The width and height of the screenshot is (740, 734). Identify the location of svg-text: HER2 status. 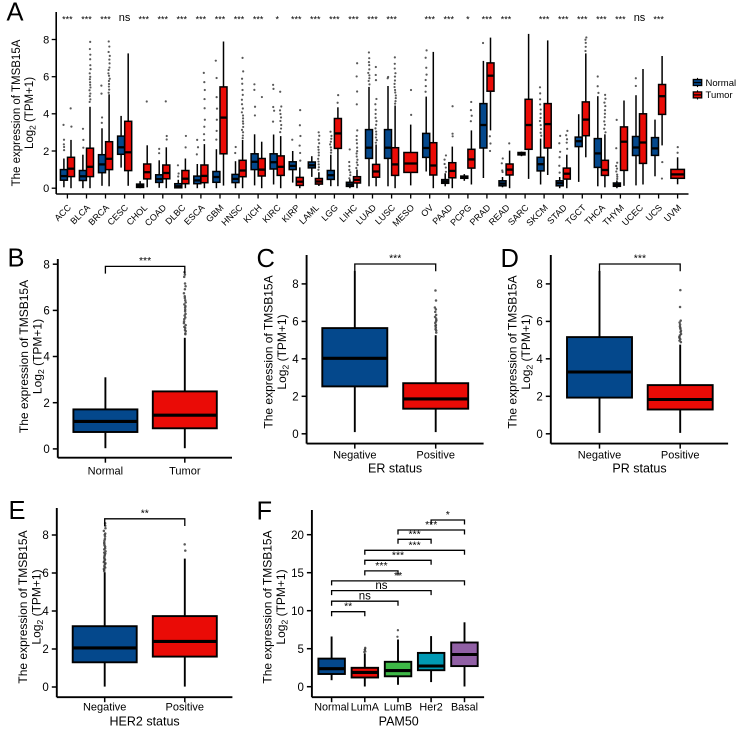
(145, 722).